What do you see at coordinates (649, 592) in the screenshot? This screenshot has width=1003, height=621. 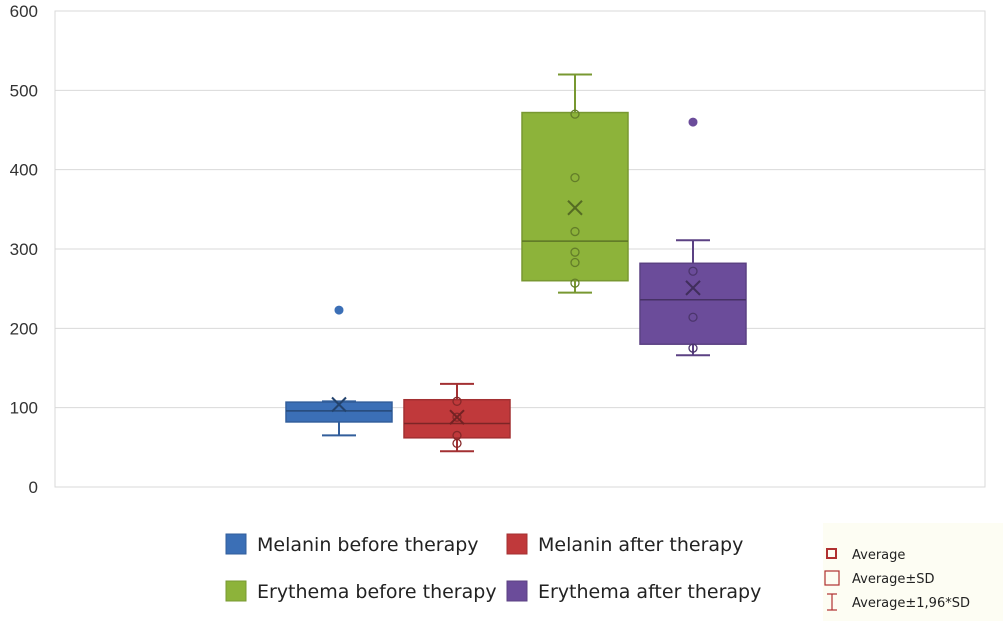 I see `legend-label: Erythema after therapy` at bounding box center [649, 592].